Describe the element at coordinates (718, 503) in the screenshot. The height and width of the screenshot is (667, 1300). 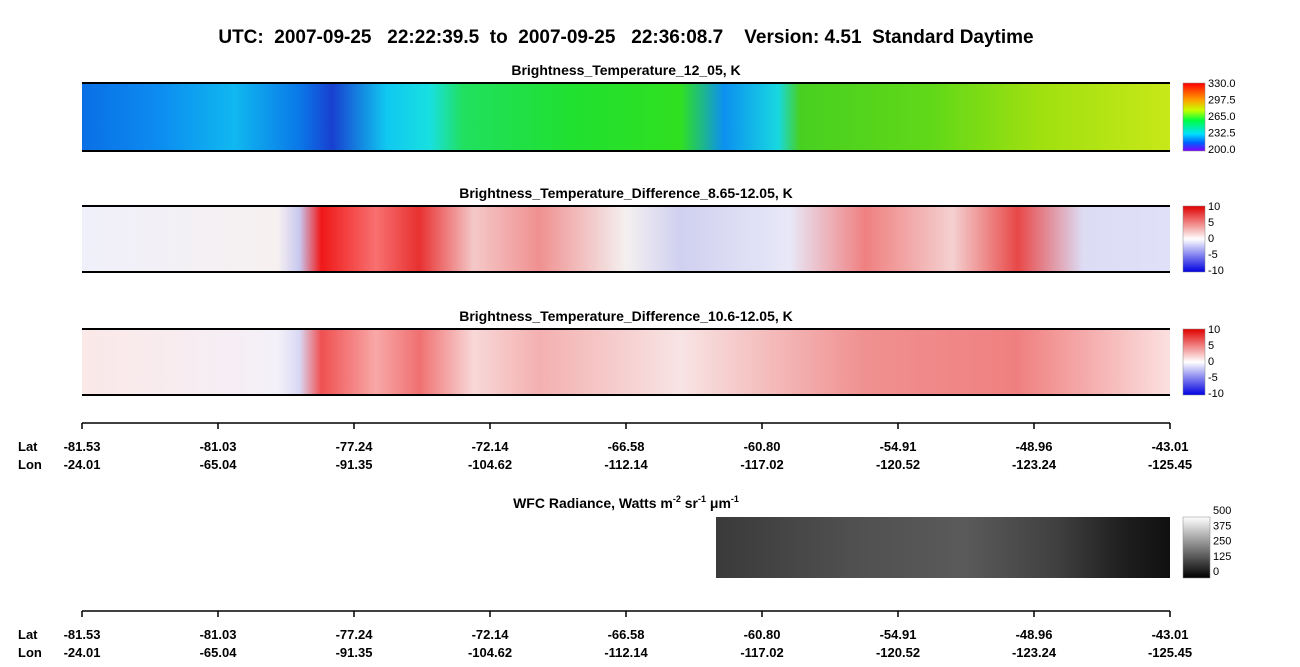
I see `title-part: μm` at that location.